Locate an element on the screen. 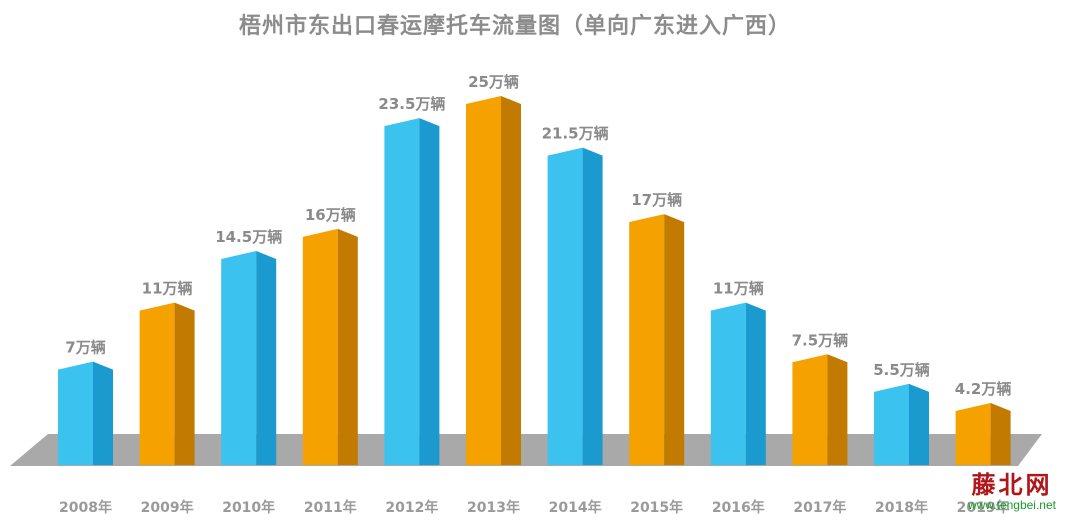 The width and height of the screenshot is (1080, 528). data-label: 7.5万辆 is located at coordinates (820, 340).